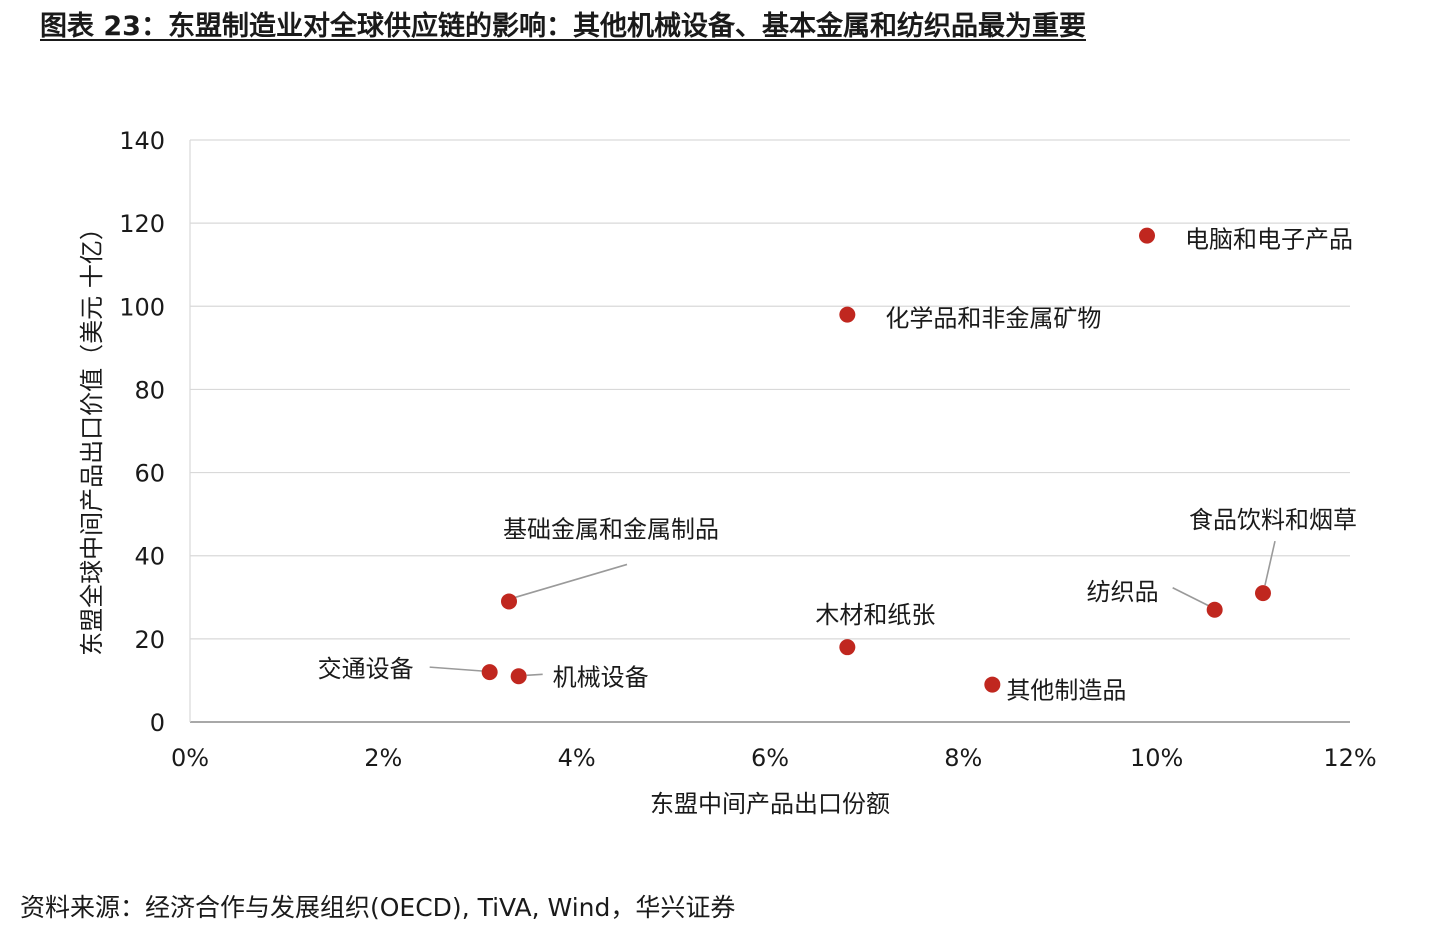 This screenshot has height=932, width=1438. Describe the element at coordinates (190, 758) in the screenshot. I see `x-tick-label: 0%` at that location.